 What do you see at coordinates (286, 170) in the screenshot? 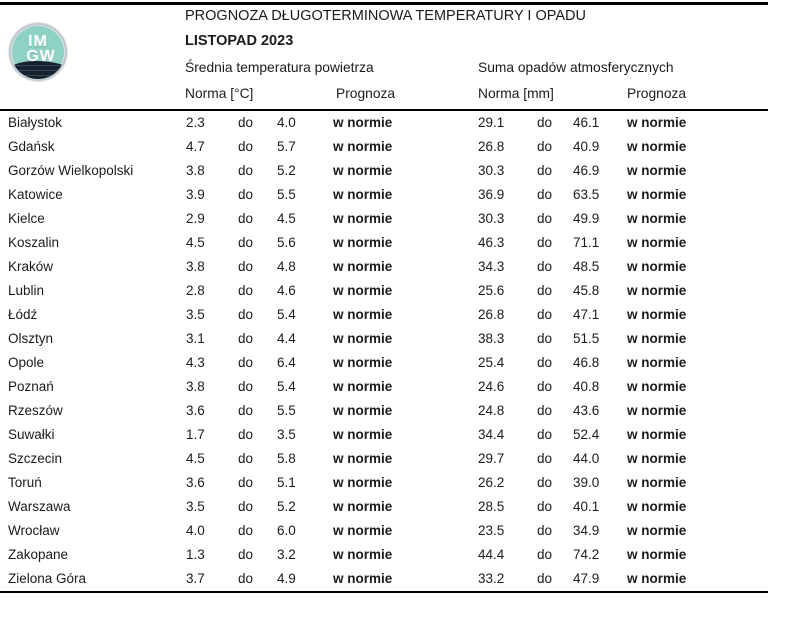
I see `temp-norm-high: 5.2` at bounding box center [286, 170].